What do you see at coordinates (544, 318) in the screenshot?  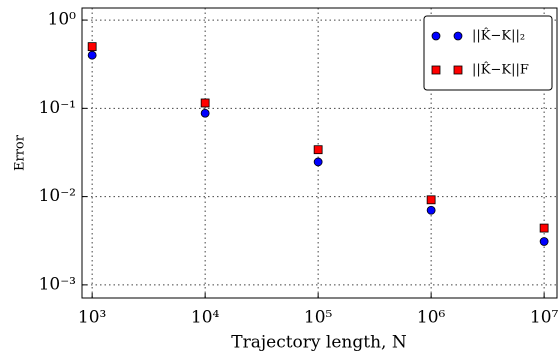 I see `x-tick-label: 10⁷` at bounding box center [544, 318].